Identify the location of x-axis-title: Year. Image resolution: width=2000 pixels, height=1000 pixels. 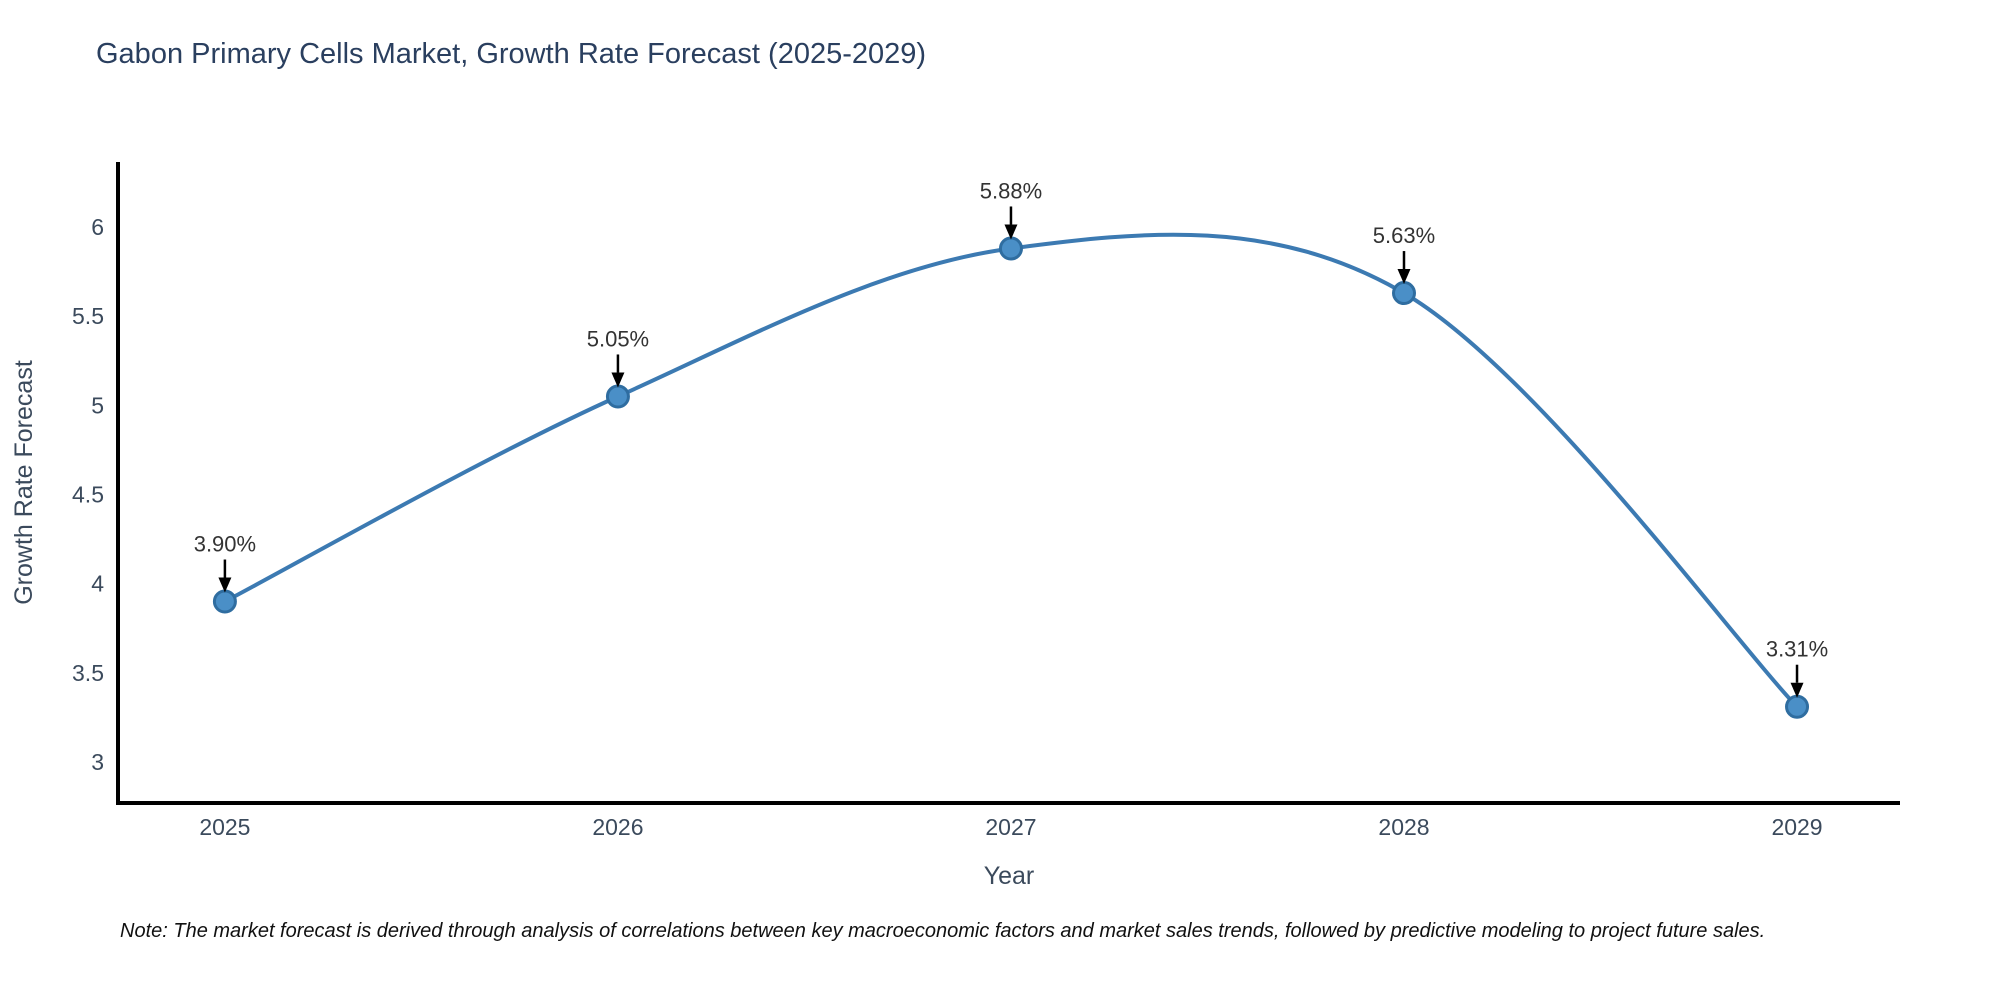
(1009, 876).